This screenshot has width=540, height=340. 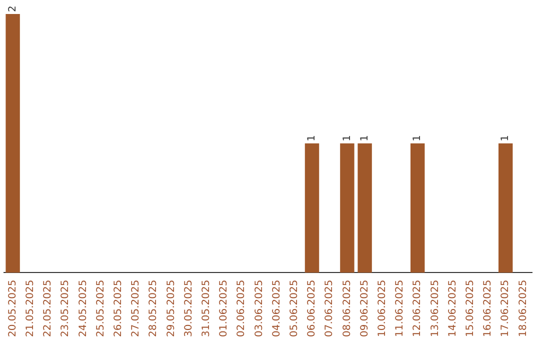 What do you see at coordinates (171, 309) in the screenshot?
I see `x-tick-label: 29.05.2025` at bounding box center [171, 309].